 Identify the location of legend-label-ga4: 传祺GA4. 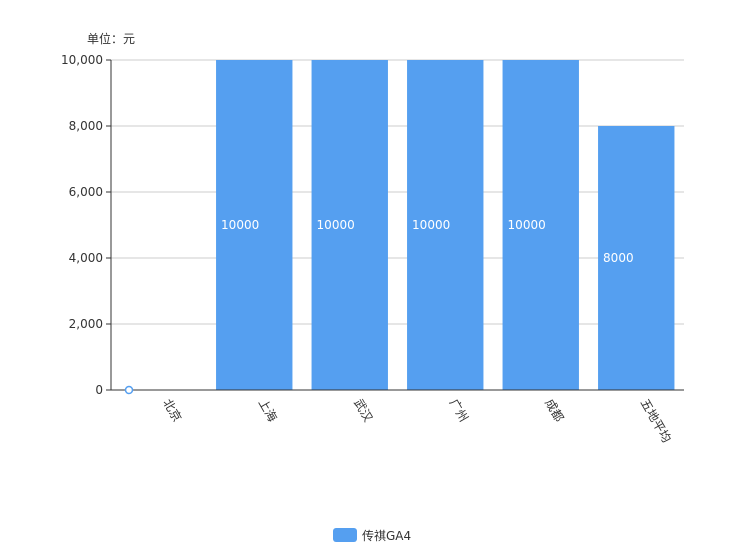
(386, 535).